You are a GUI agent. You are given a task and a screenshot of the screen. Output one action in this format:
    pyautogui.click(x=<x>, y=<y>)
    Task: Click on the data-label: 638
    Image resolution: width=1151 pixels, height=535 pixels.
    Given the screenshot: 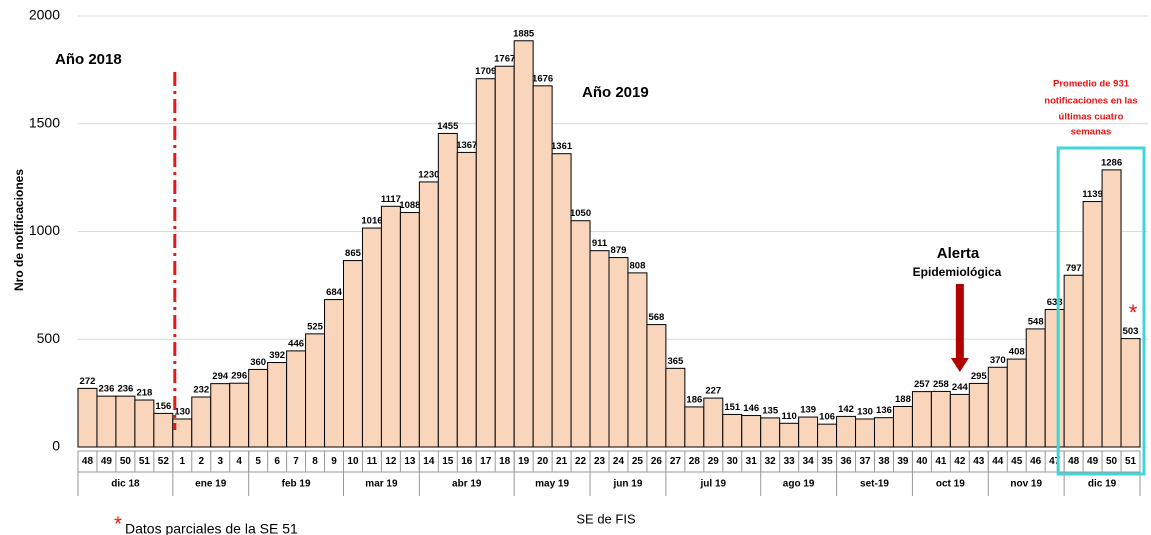 What is the action you would take?
    pyautogui.click(x=1055, y=302)
    